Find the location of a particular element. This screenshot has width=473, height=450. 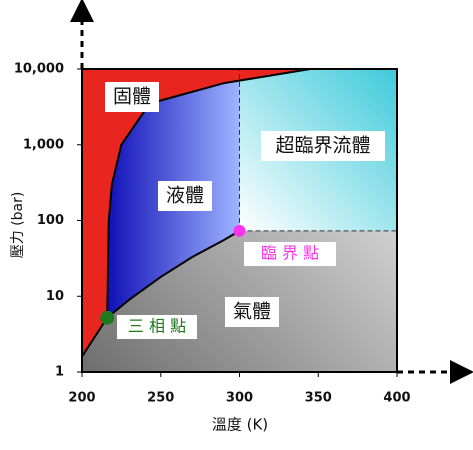

x-tick-label: 350 is located at coordinates (318, 398).